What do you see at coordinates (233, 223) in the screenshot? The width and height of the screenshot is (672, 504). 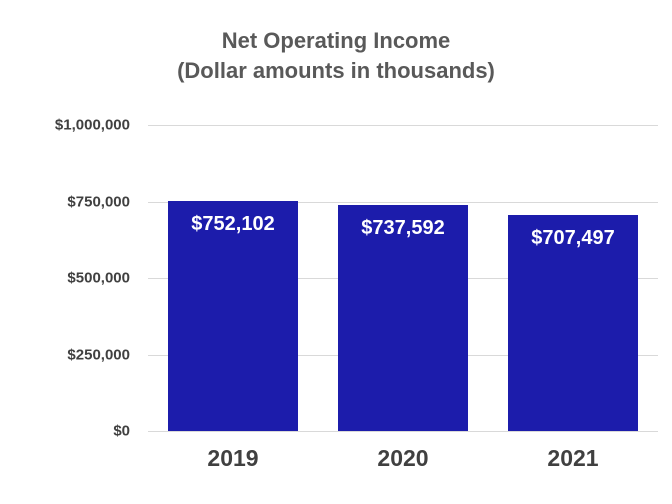 I see `bar-value-label: $752,102` at bounding box center [233, 223].